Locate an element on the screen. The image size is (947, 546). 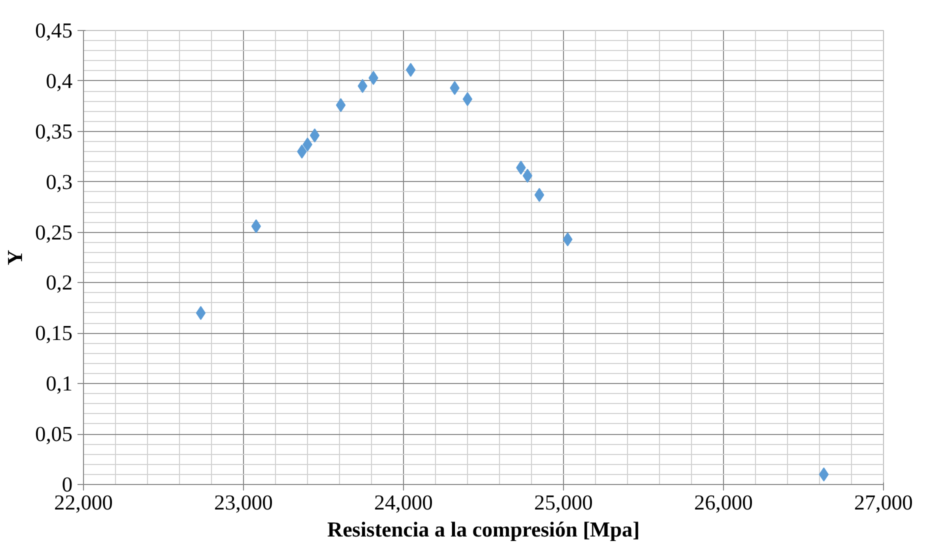
y-tick-label: 0,25 is located at coordinates (54, 232).